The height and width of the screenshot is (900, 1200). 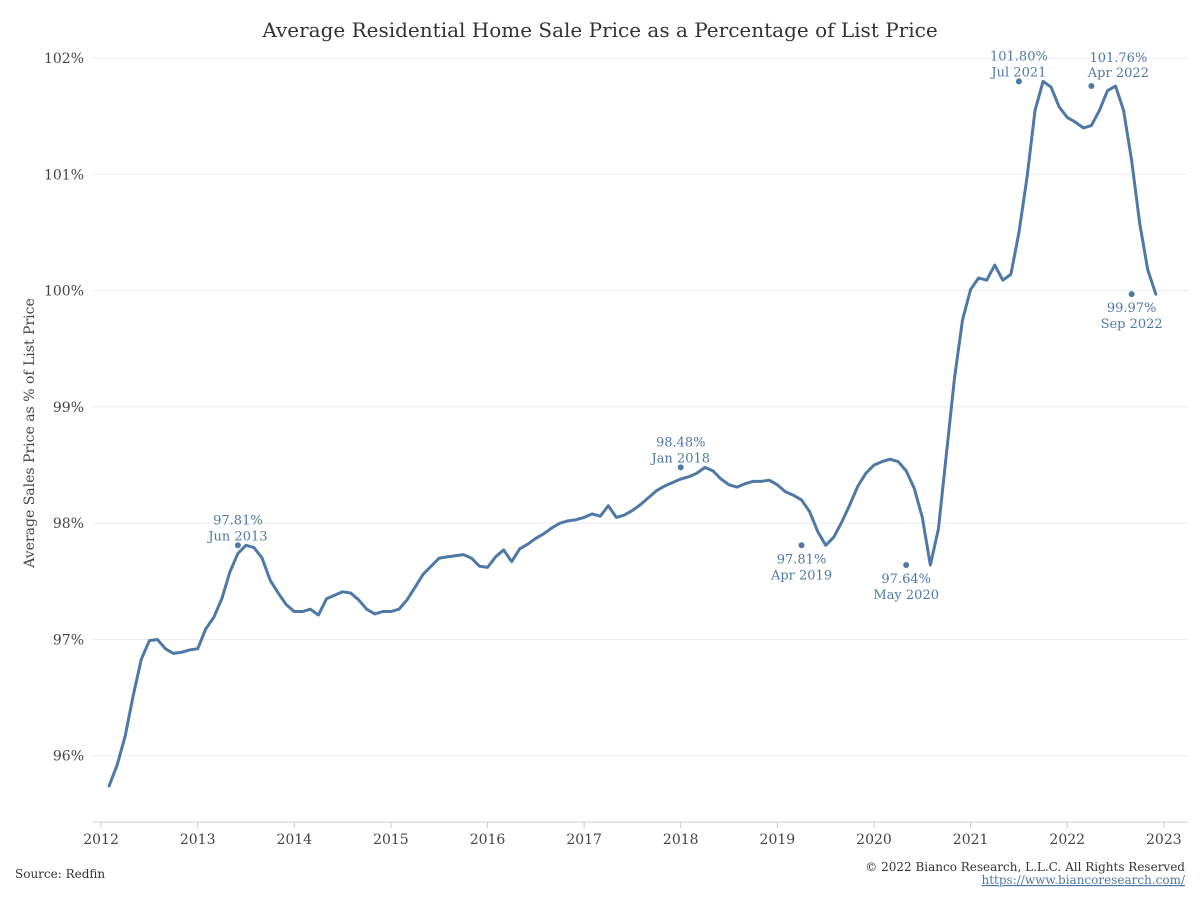 What do you see at coordinates (681, 442) in the screenshot?
I see `annotation-value-label: 98.48%` at bounding box center [681, 442].